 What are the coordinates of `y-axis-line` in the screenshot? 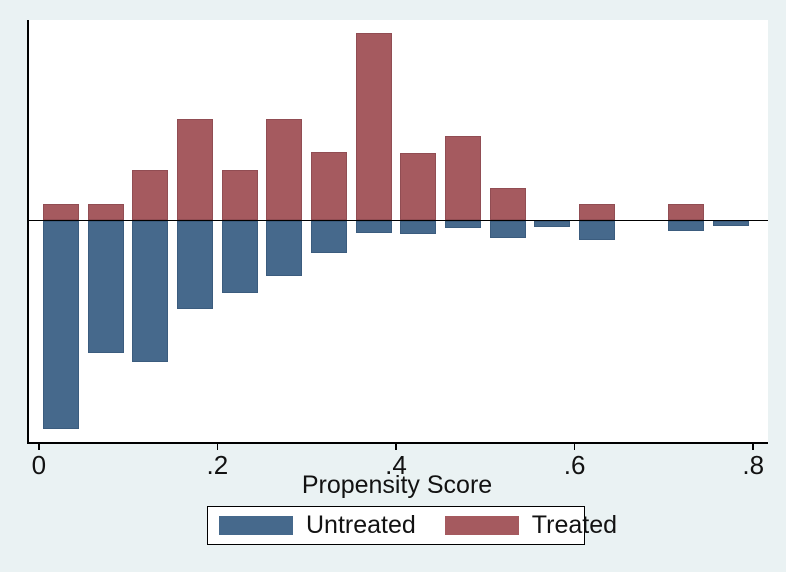 It's located at (28, 231).